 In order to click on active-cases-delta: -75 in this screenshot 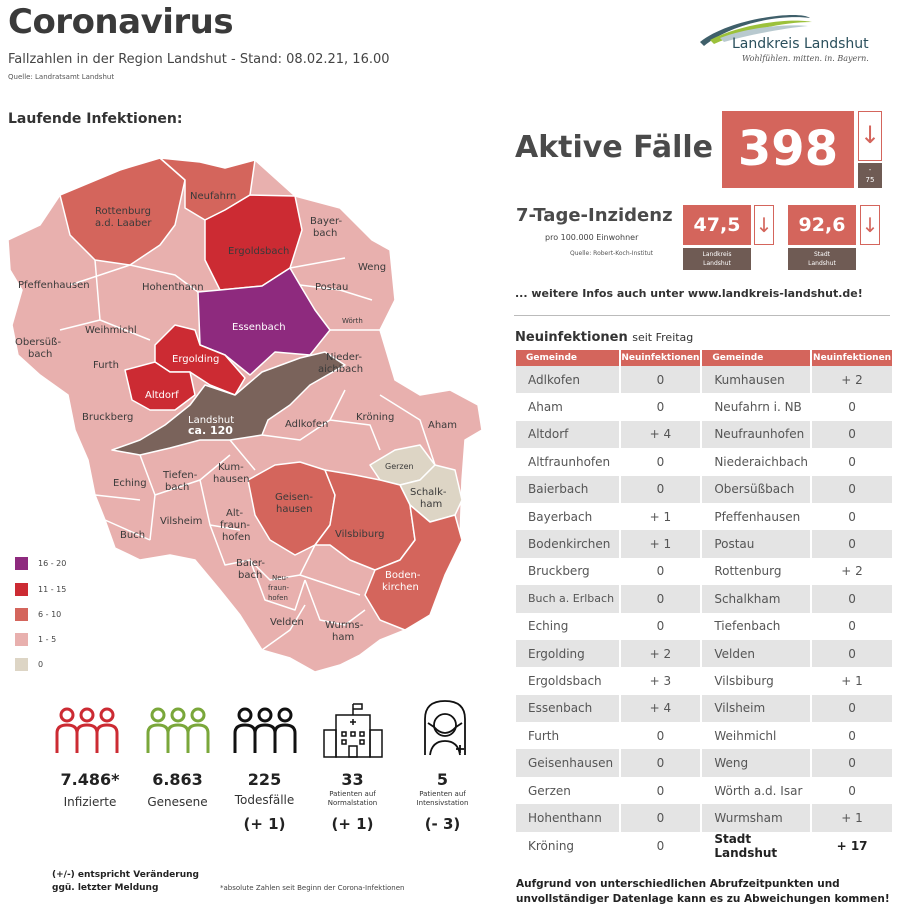, I will do `click(870, 175)`.